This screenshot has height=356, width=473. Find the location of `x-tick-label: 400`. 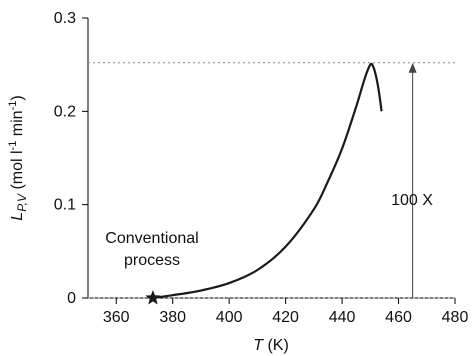

x-tick-label: 400 is located at coordinates (229, 317).